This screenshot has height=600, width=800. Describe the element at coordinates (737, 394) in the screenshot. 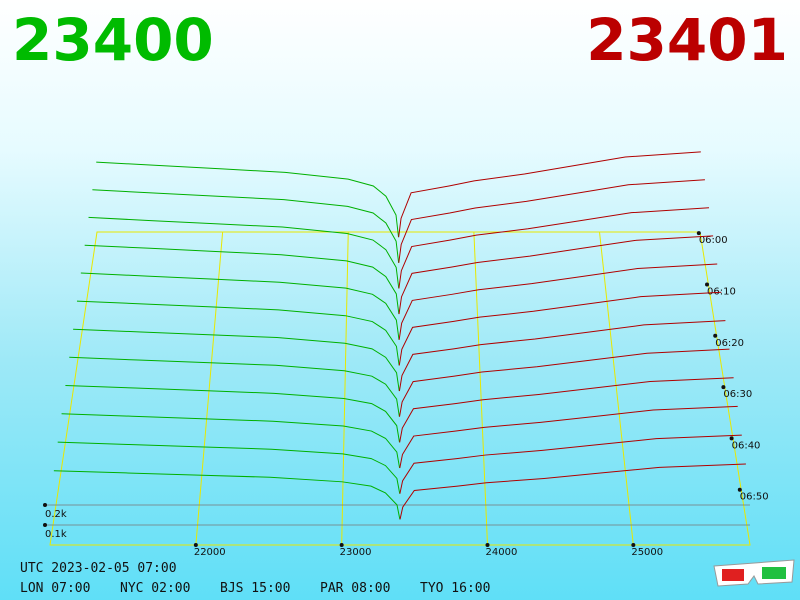

I see `time-tick-label: 06:30` at that location.